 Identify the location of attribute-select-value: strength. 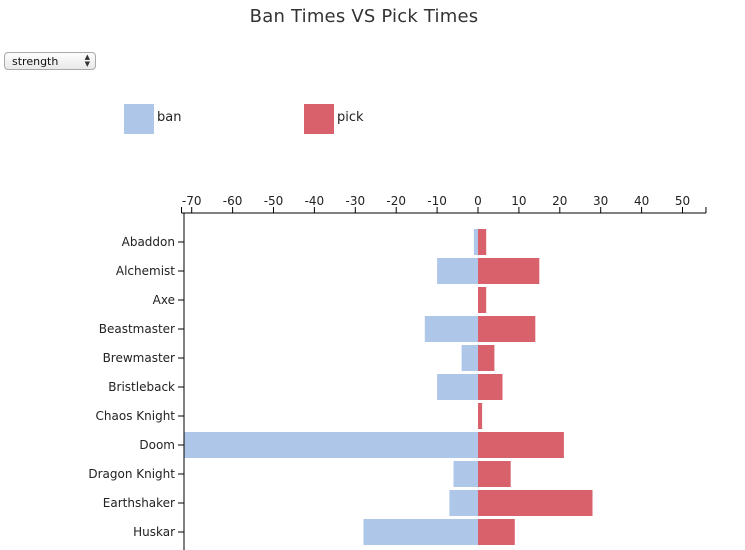
(35, 61).